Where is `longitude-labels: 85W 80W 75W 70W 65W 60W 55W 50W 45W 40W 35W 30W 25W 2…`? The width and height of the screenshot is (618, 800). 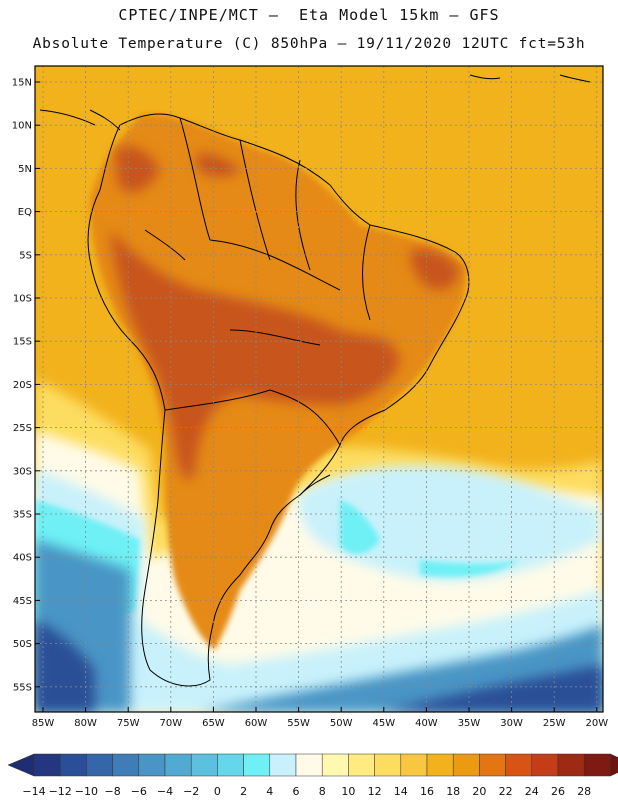 longitude-labels: 85W 80W 75W 70W 65W 60W 55W 50W 45W 40W 35W 30W 25W 2… is located at coordinates (320, 718).